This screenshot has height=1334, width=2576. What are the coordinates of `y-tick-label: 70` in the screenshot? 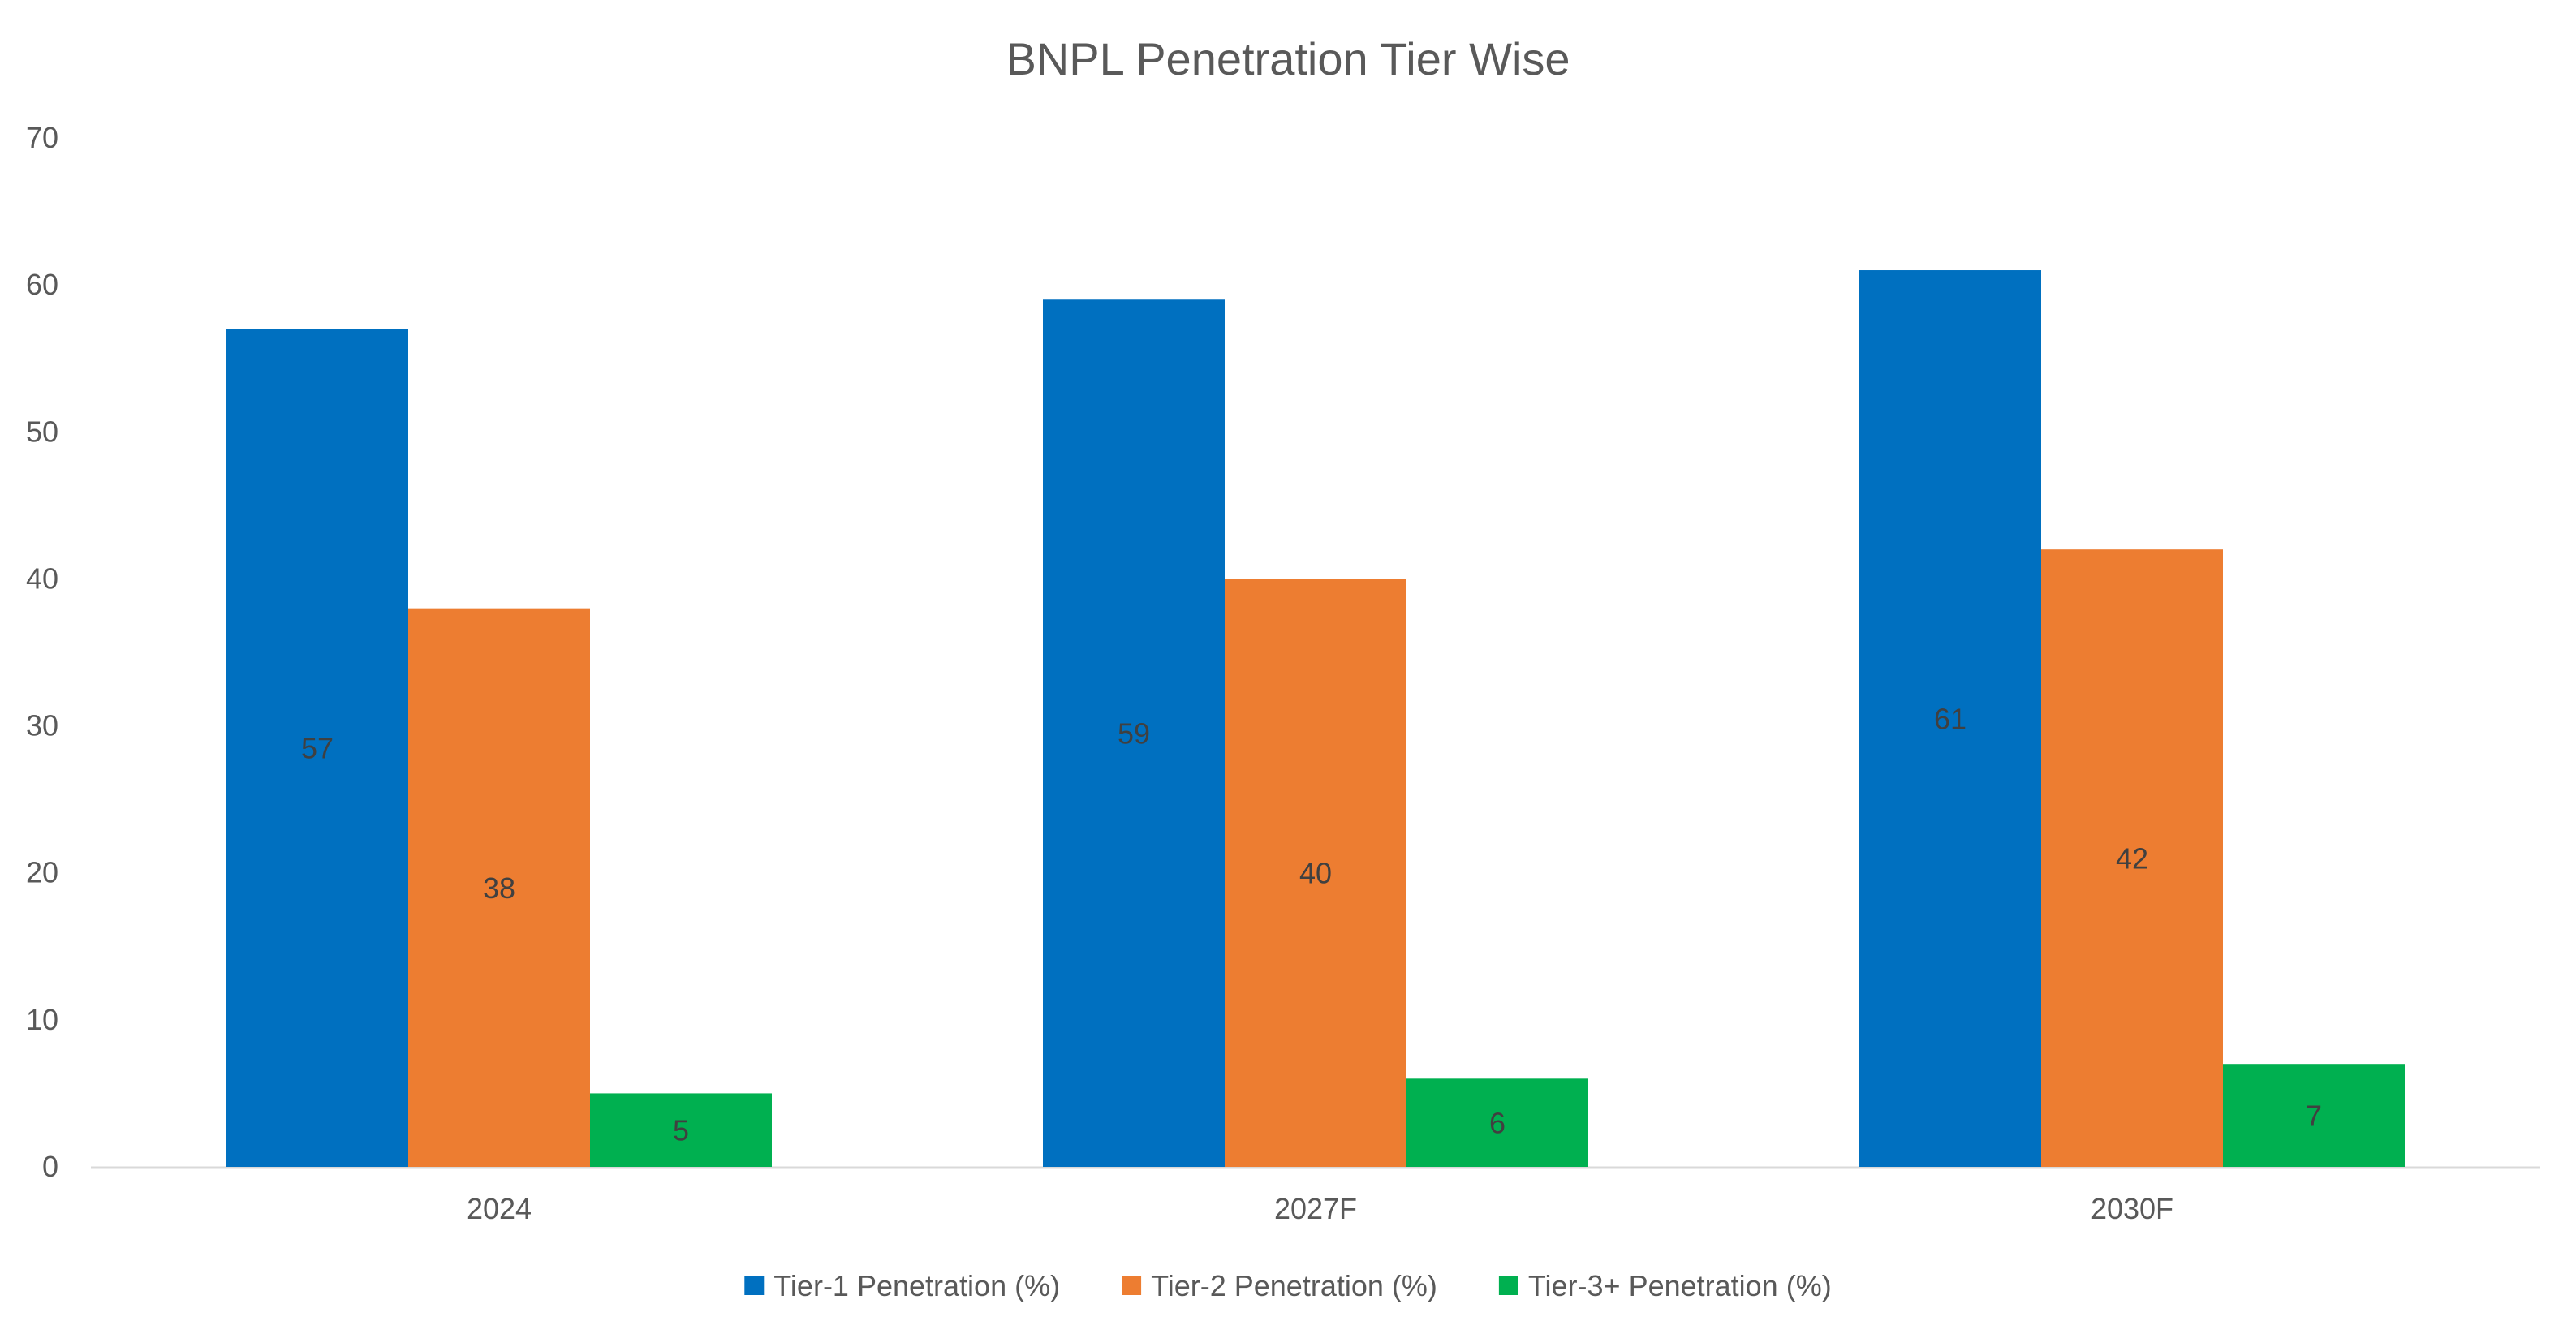 It's located at (42, 137).